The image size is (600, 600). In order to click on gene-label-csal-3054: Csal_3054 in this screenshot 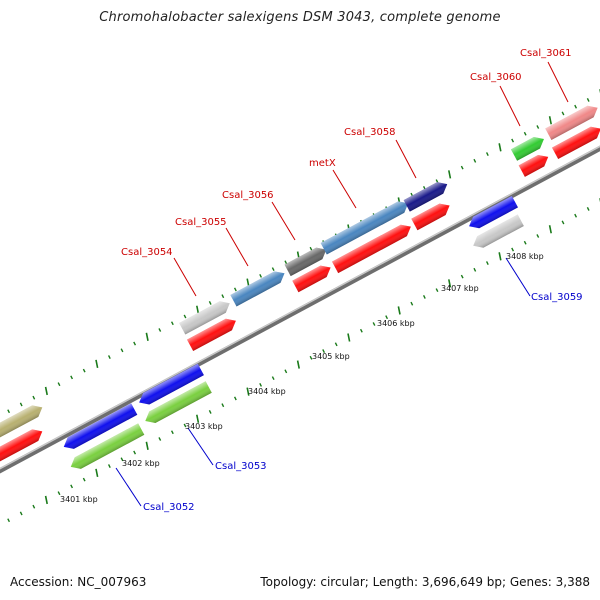, I will do `click(147, 252)`.